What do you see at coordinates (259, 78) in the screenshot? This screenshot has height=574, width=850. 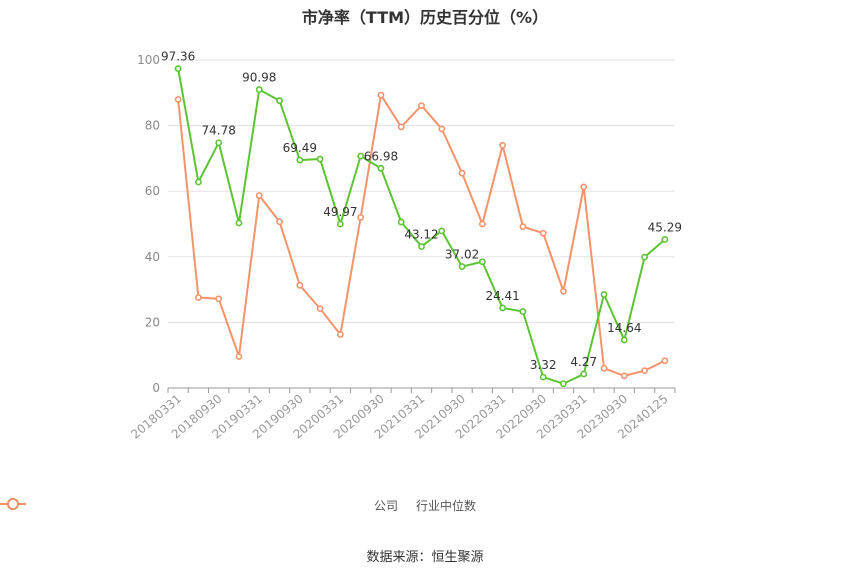 I see `data-label: 90.98` at bounding box center [259, 78].